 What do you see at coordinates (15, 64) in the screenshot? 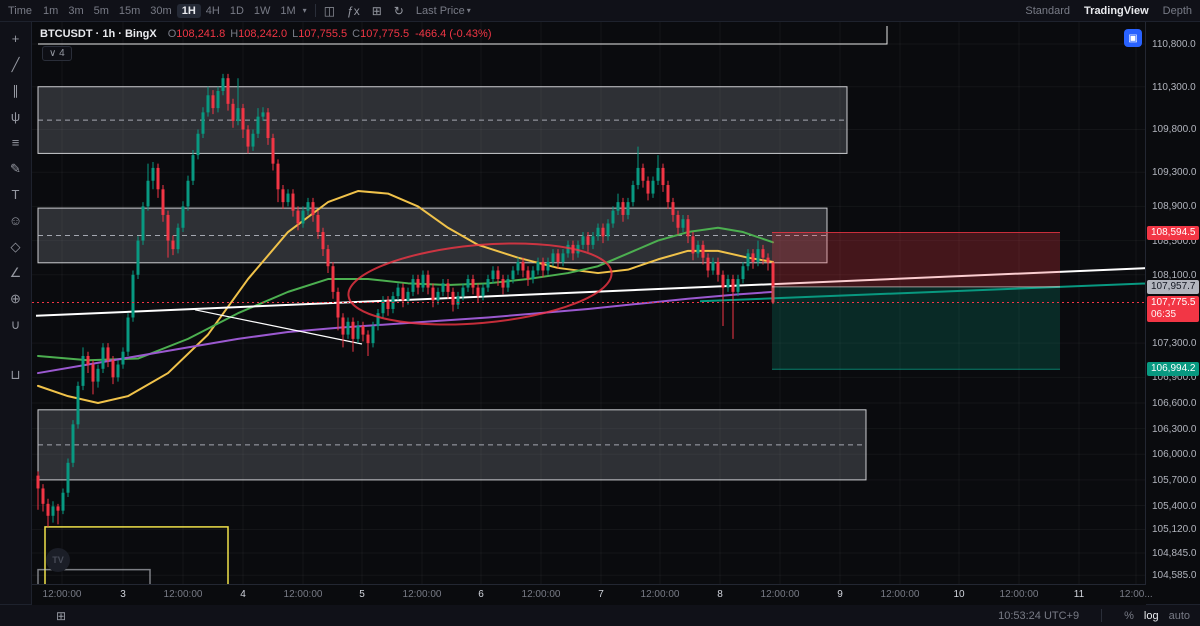
I see `trend-line-tool: ╱` at bounding box center [15, 64].